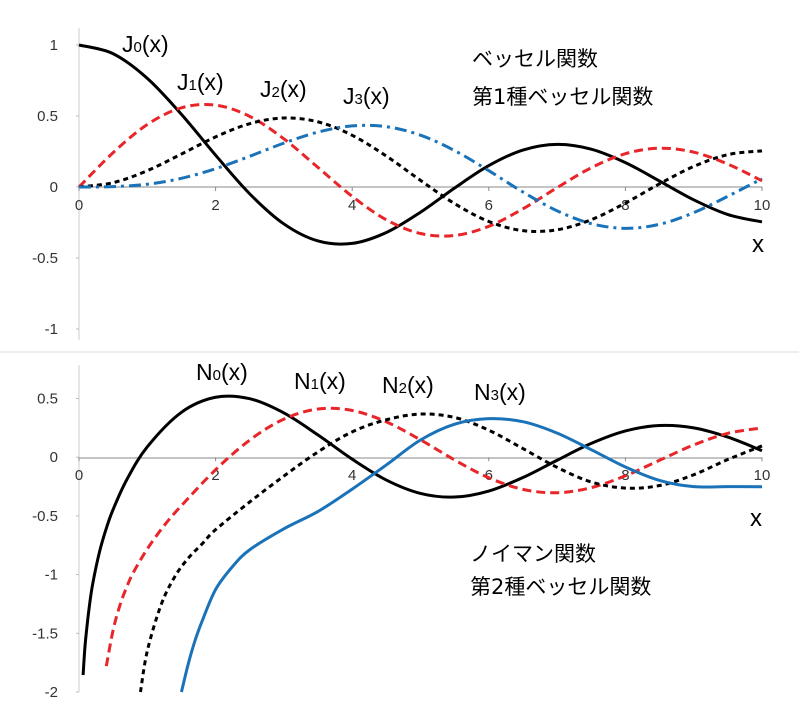 This screenshot has width=799, height=712. I want to click on bottom-x-axis-label: x, so click(756, 518).